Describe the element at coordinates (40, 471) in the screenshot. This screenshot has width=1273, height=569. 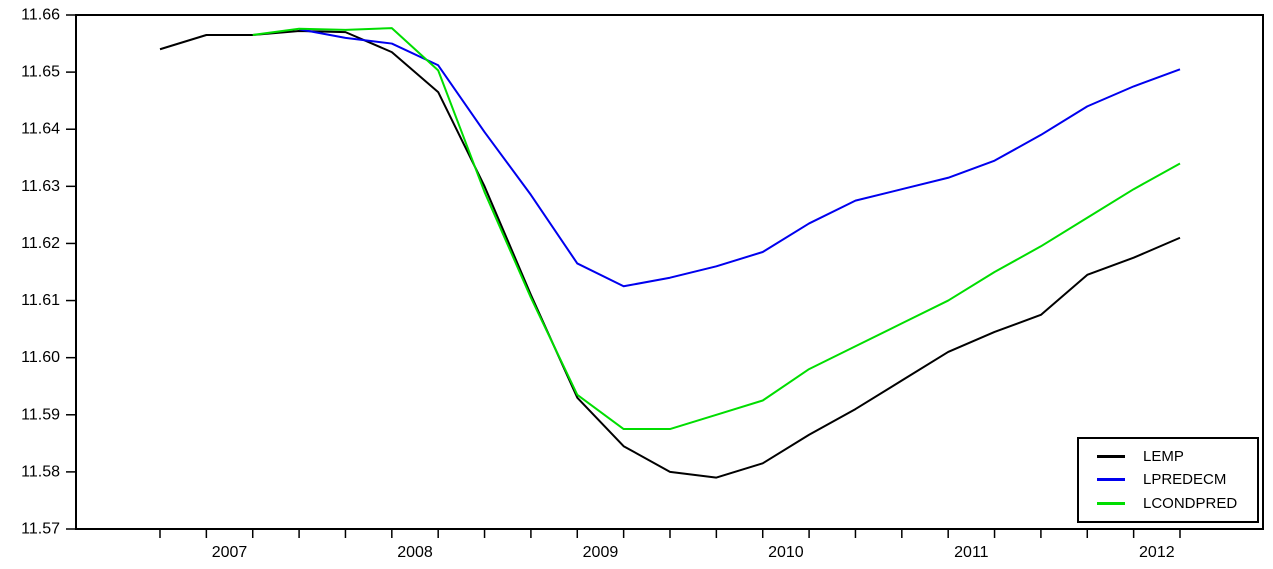
I see `y-tick-label: 11.58` at that location.